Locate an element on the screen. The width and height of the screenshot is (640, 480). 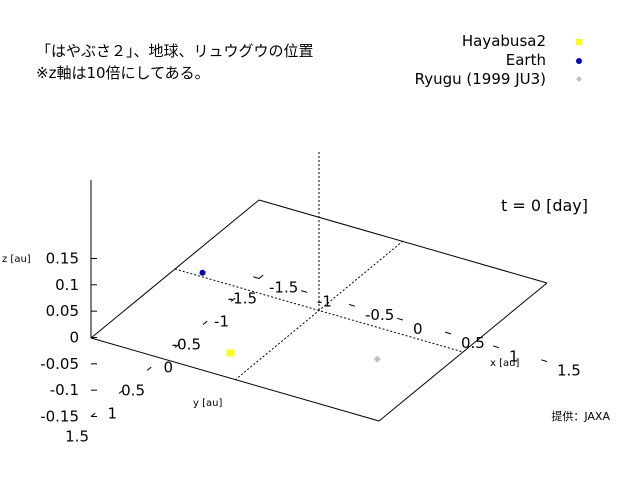
x-tick-label: -1 is located at coordinates (324, 301).